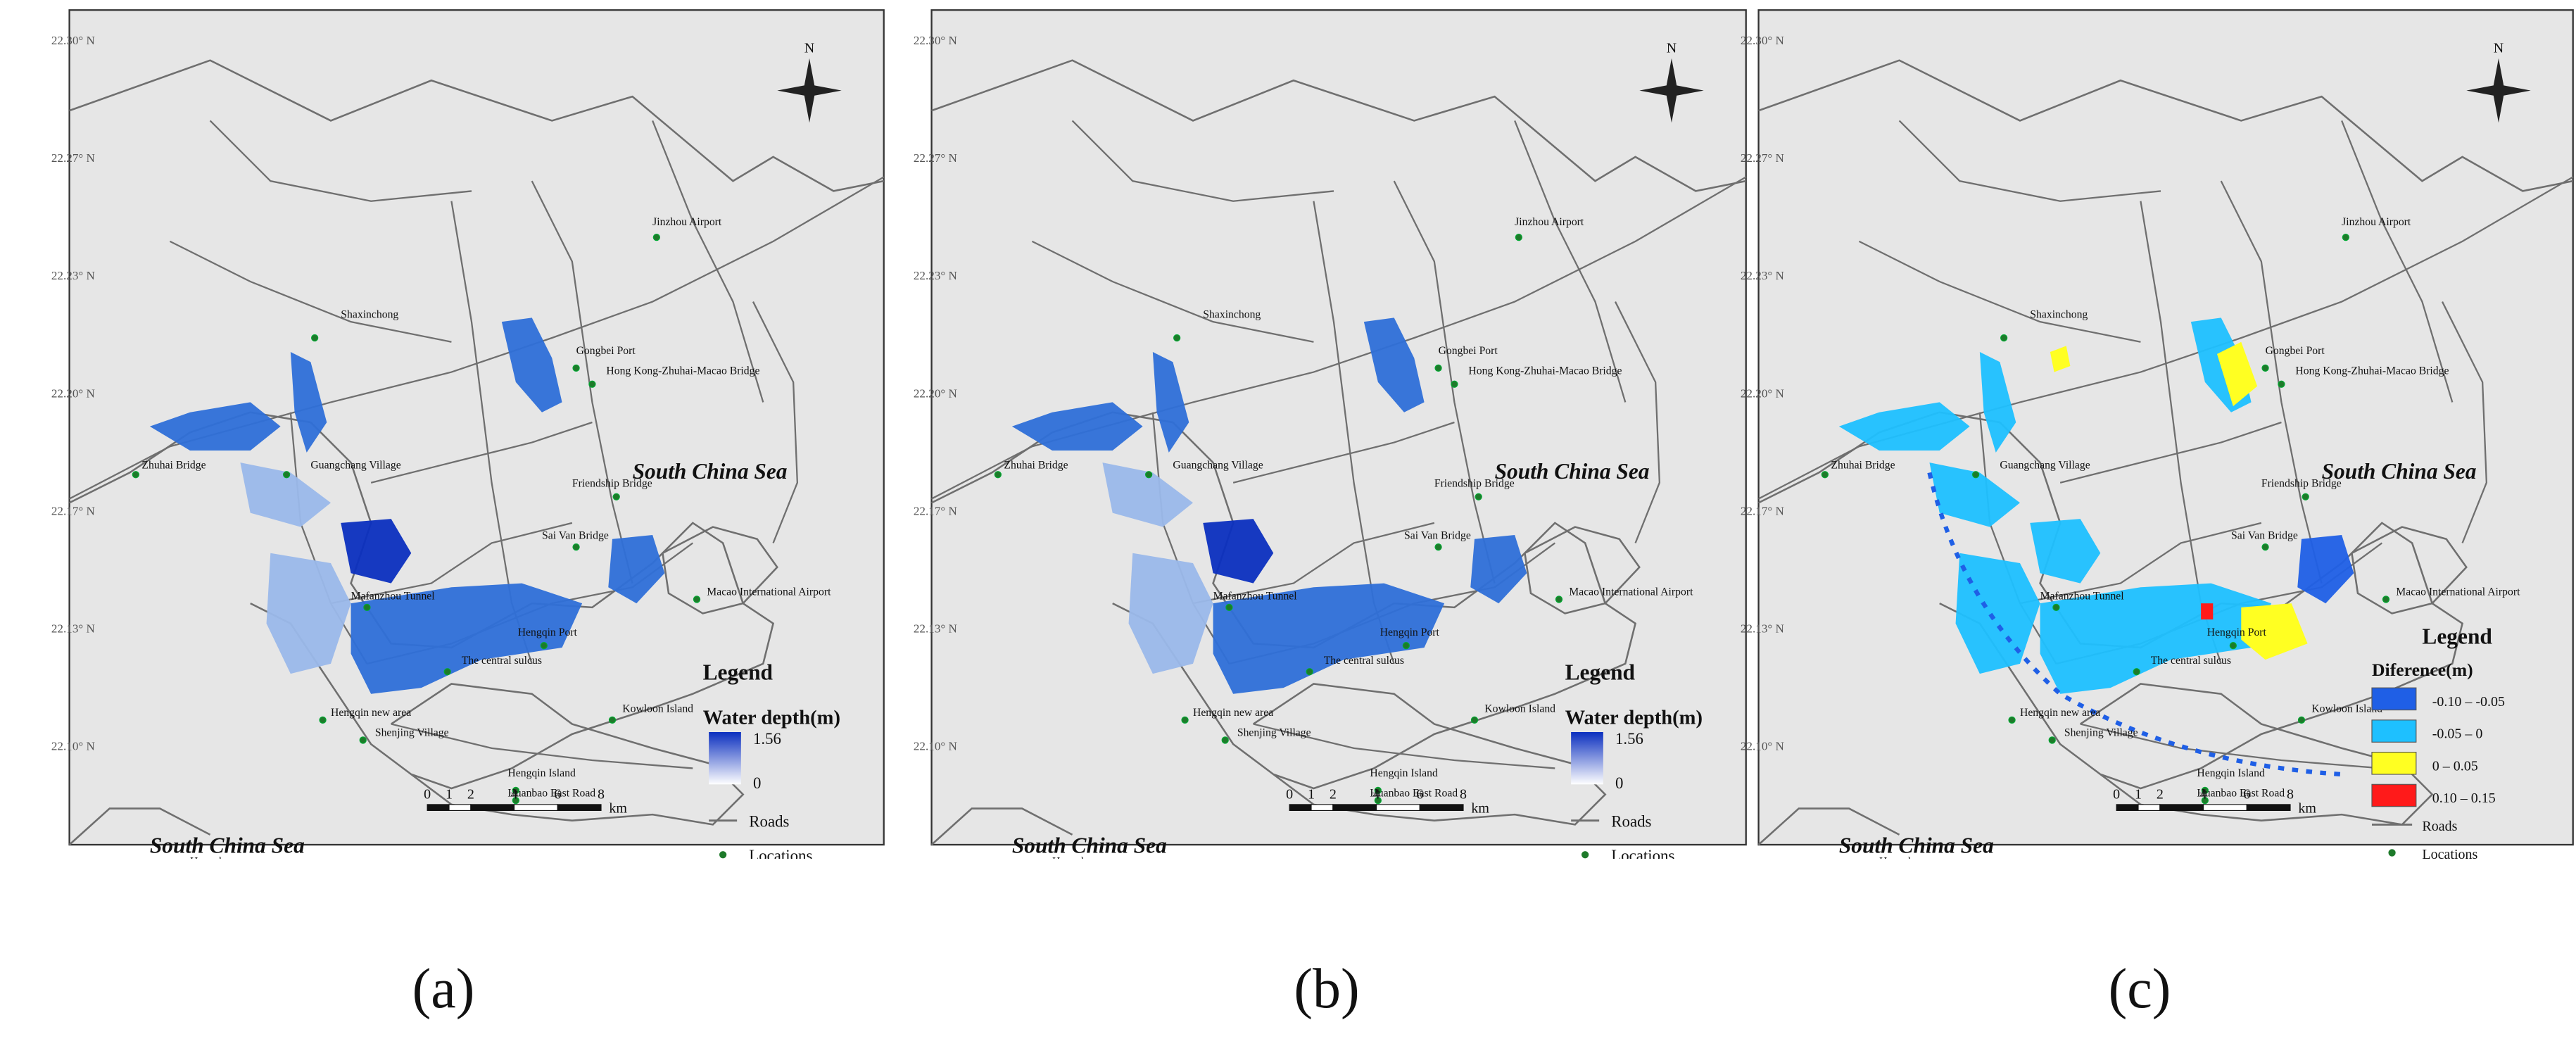 This screenshot has height=1039, width=2576. What do you see at coordinates (525, 801) in the screenshot?
I see `scale-bar: 0 1 2 4 6 8km` at bounding box center [525, 801].